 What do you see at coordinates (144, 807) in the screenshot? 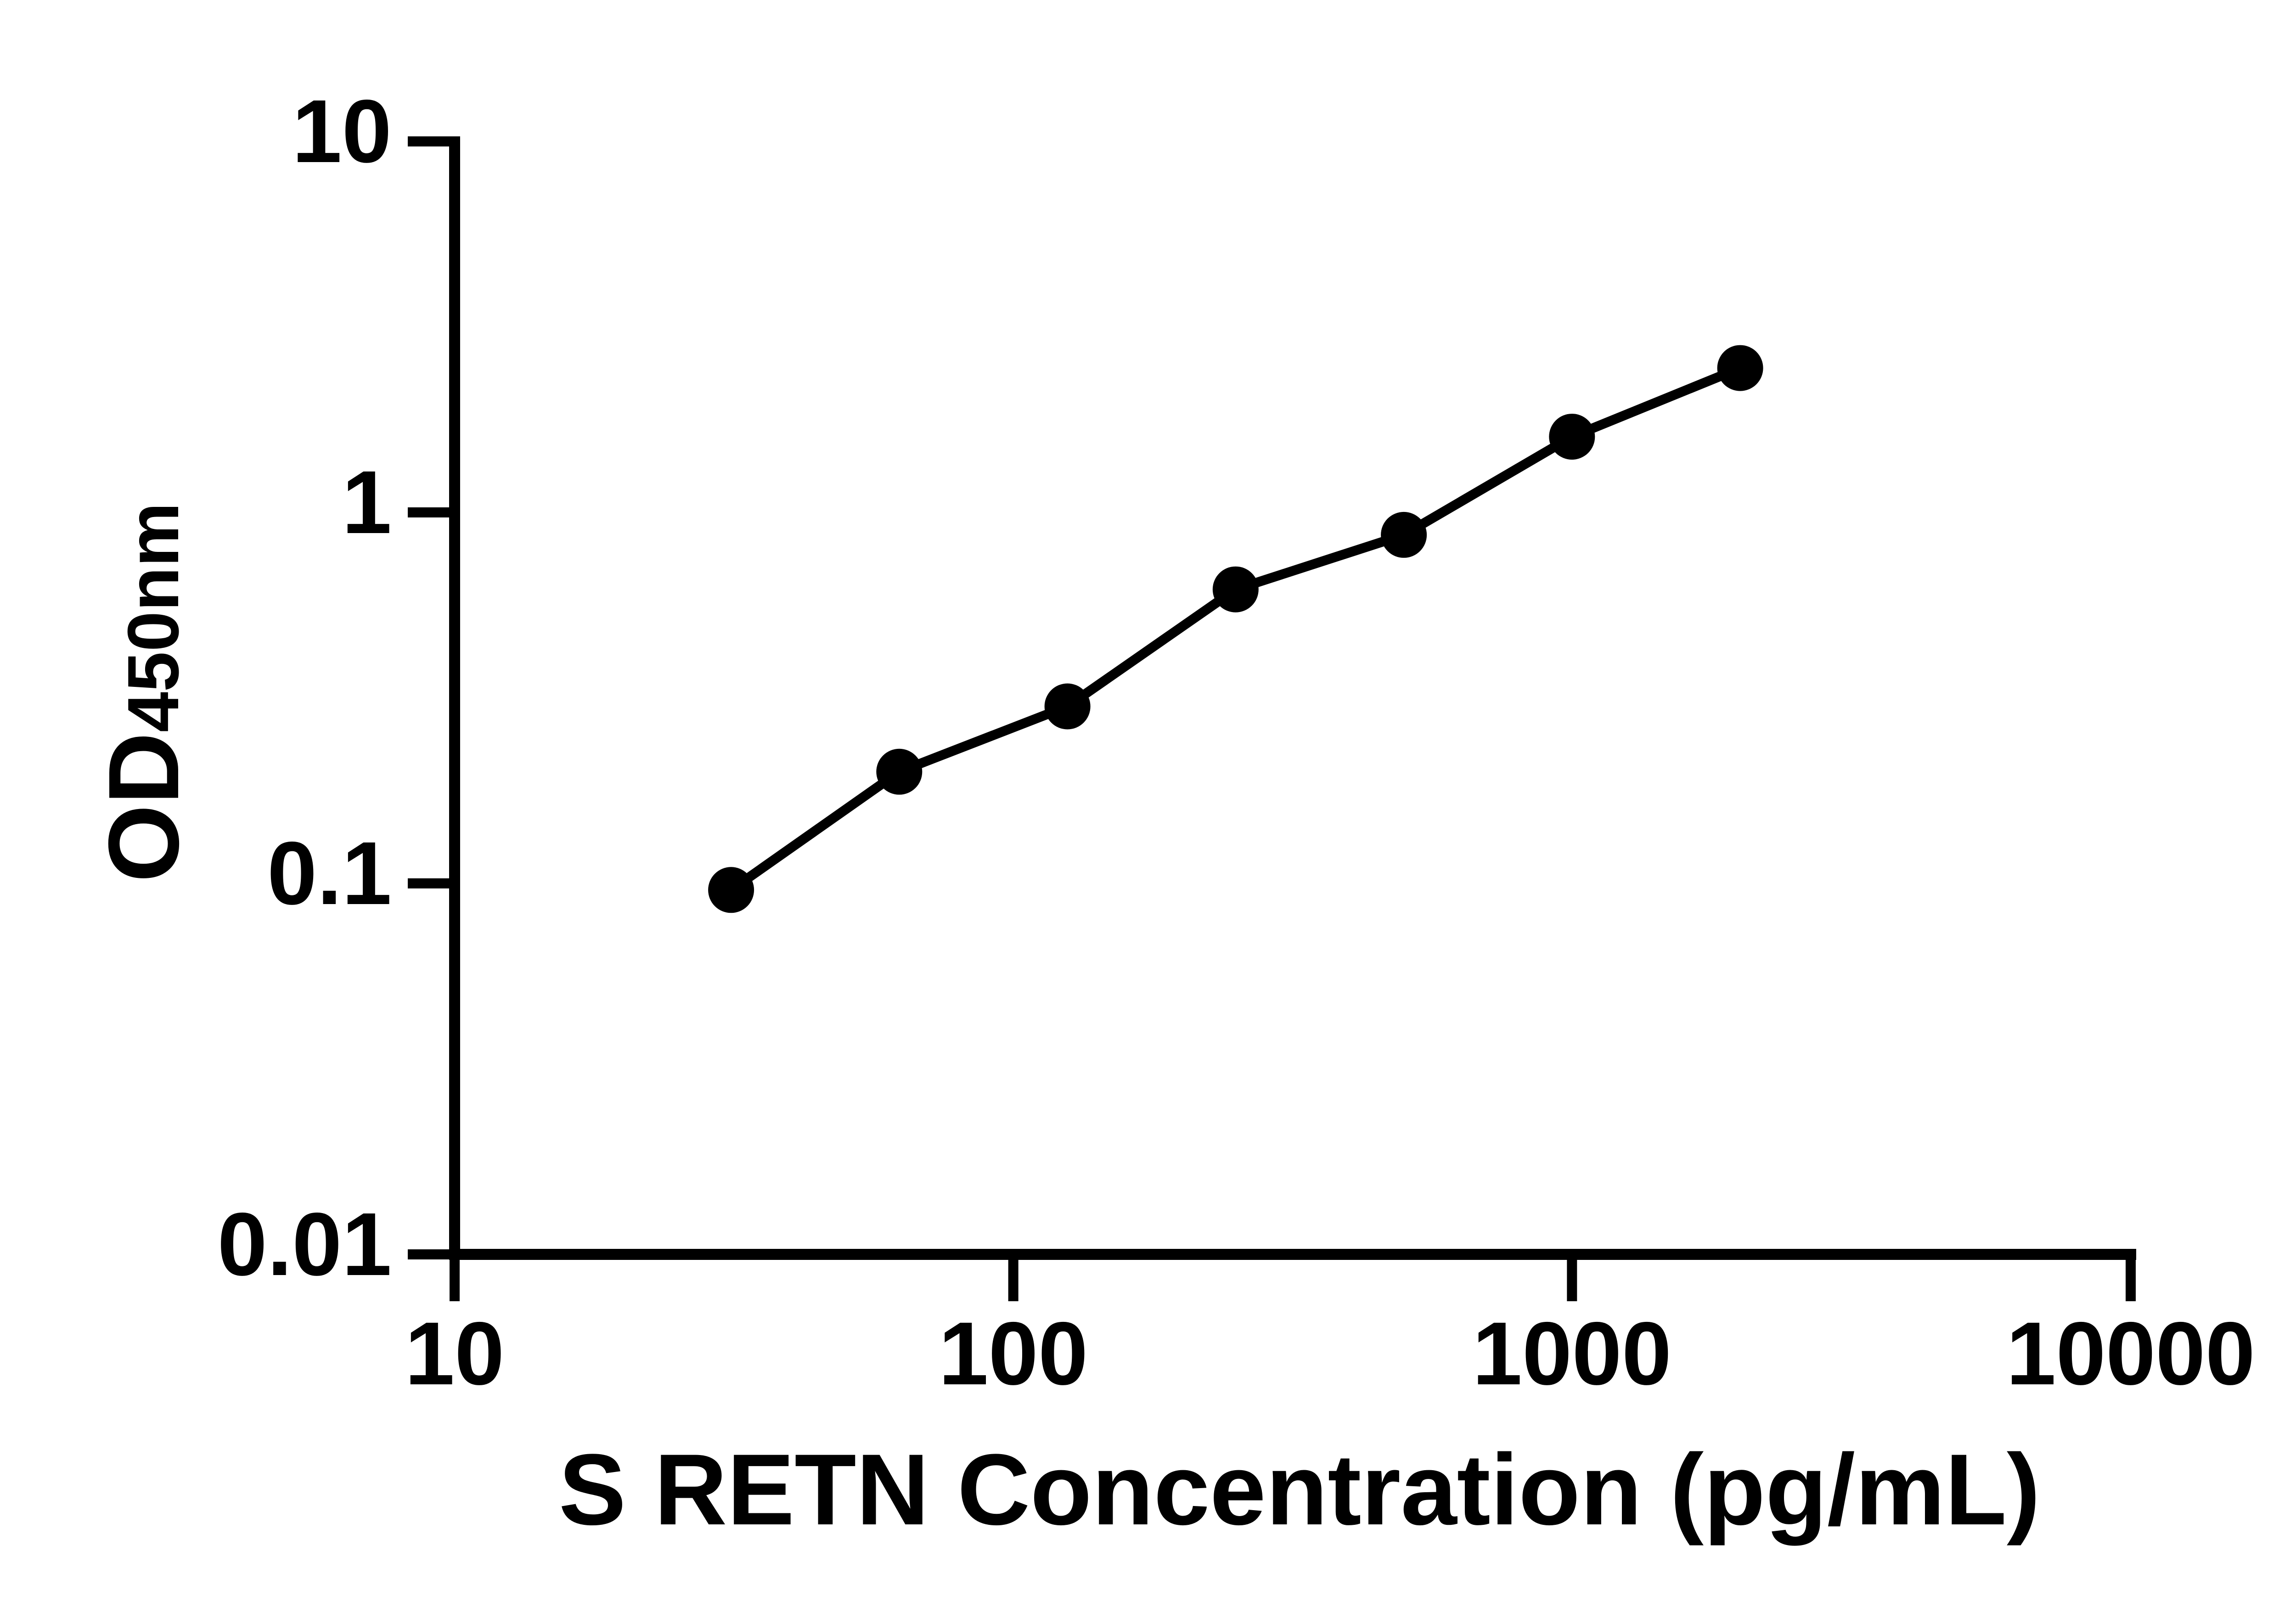
I see `y-axis-title-main: OD` at bounding box center [144, 807].